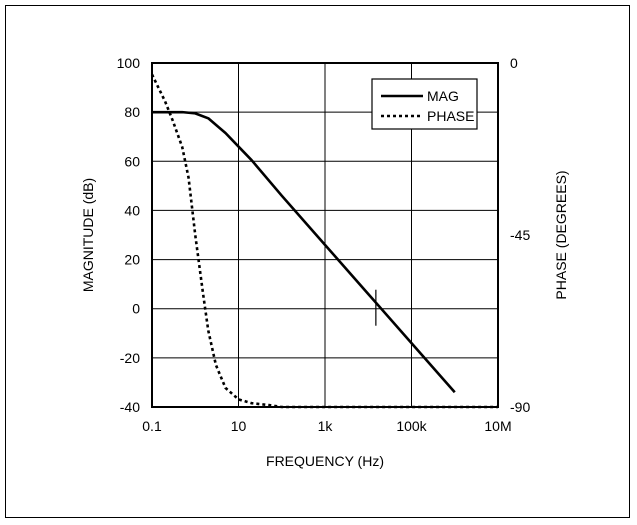  What do you see at coordinates (514, 63) in the screenshot?
I see `y2-tick-label: 0` at bounding box center [514, 63].